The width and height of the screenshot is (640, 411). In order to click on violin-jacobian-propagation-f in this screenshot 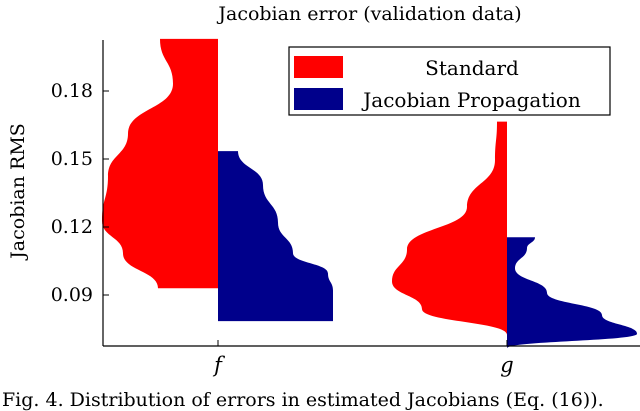, I will do `click(275, 236)`.